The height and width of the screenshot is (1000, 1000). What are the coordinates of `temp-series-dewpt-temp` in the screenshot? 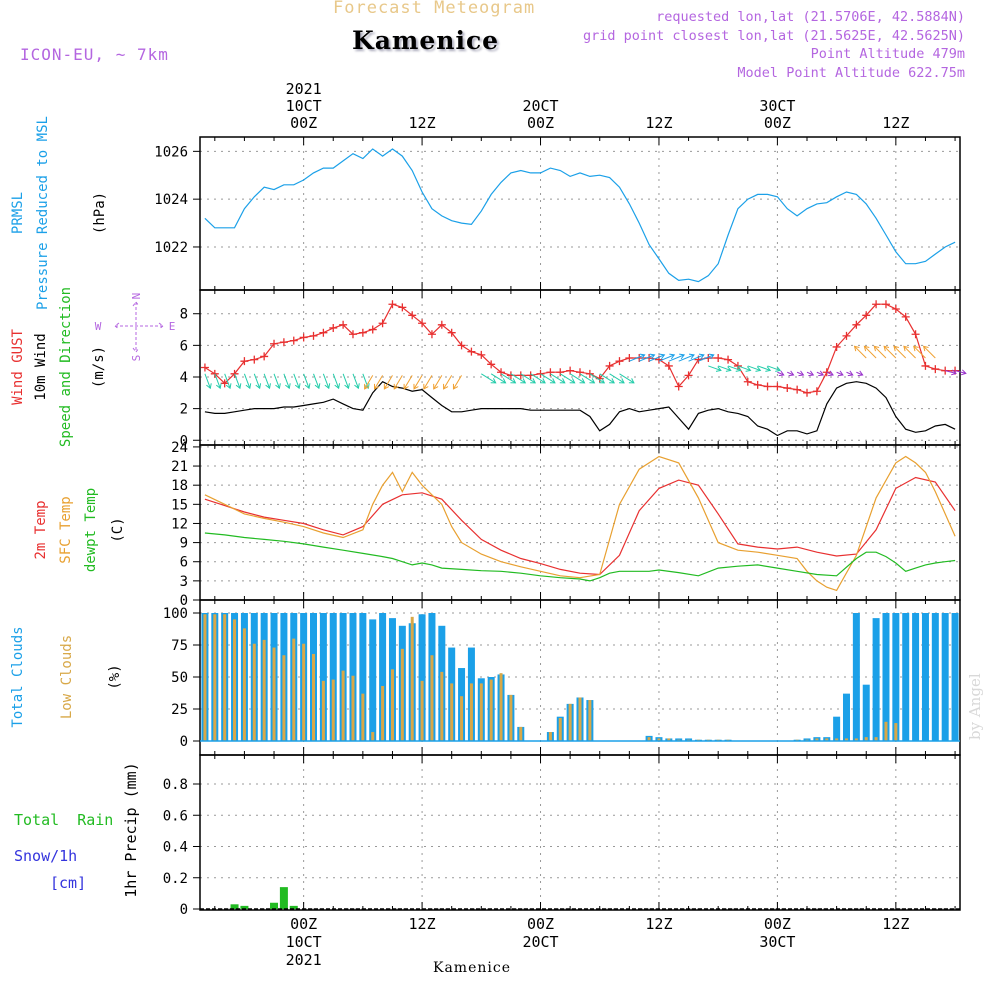 It's located at (580, 557).